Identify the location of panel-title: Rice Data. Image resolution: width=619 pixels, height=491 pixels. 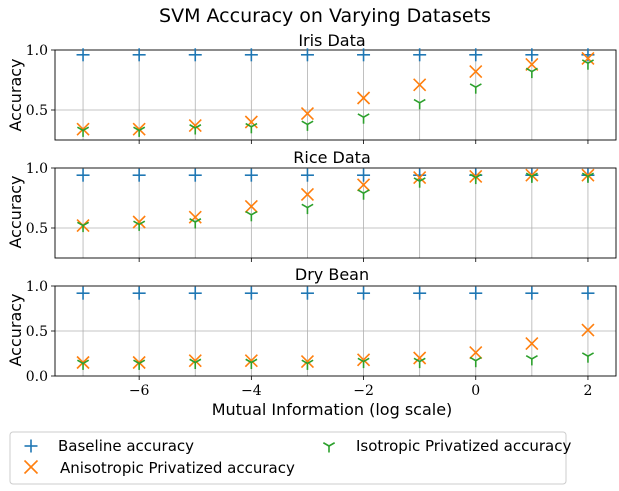
(332, 157).